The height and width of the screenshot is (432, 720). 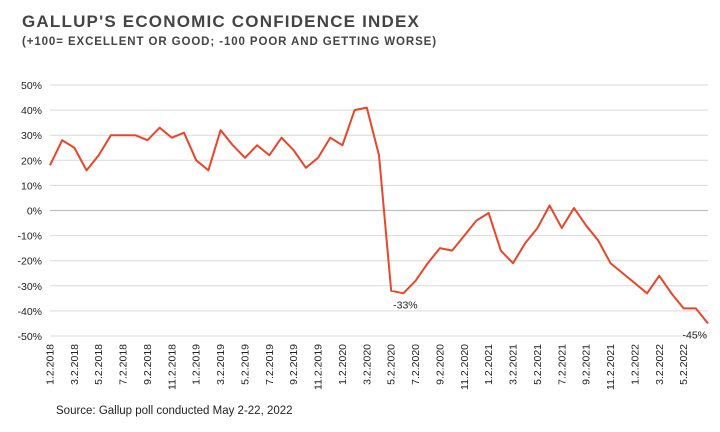 I want to click on y-tick-label: 0%, so click(x=34, y=212).